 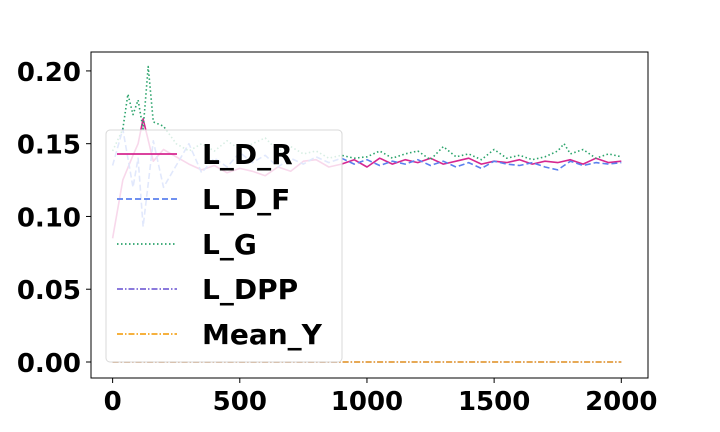 I want to click on y-tick-label: 0.00, so click(x=49, y=364).